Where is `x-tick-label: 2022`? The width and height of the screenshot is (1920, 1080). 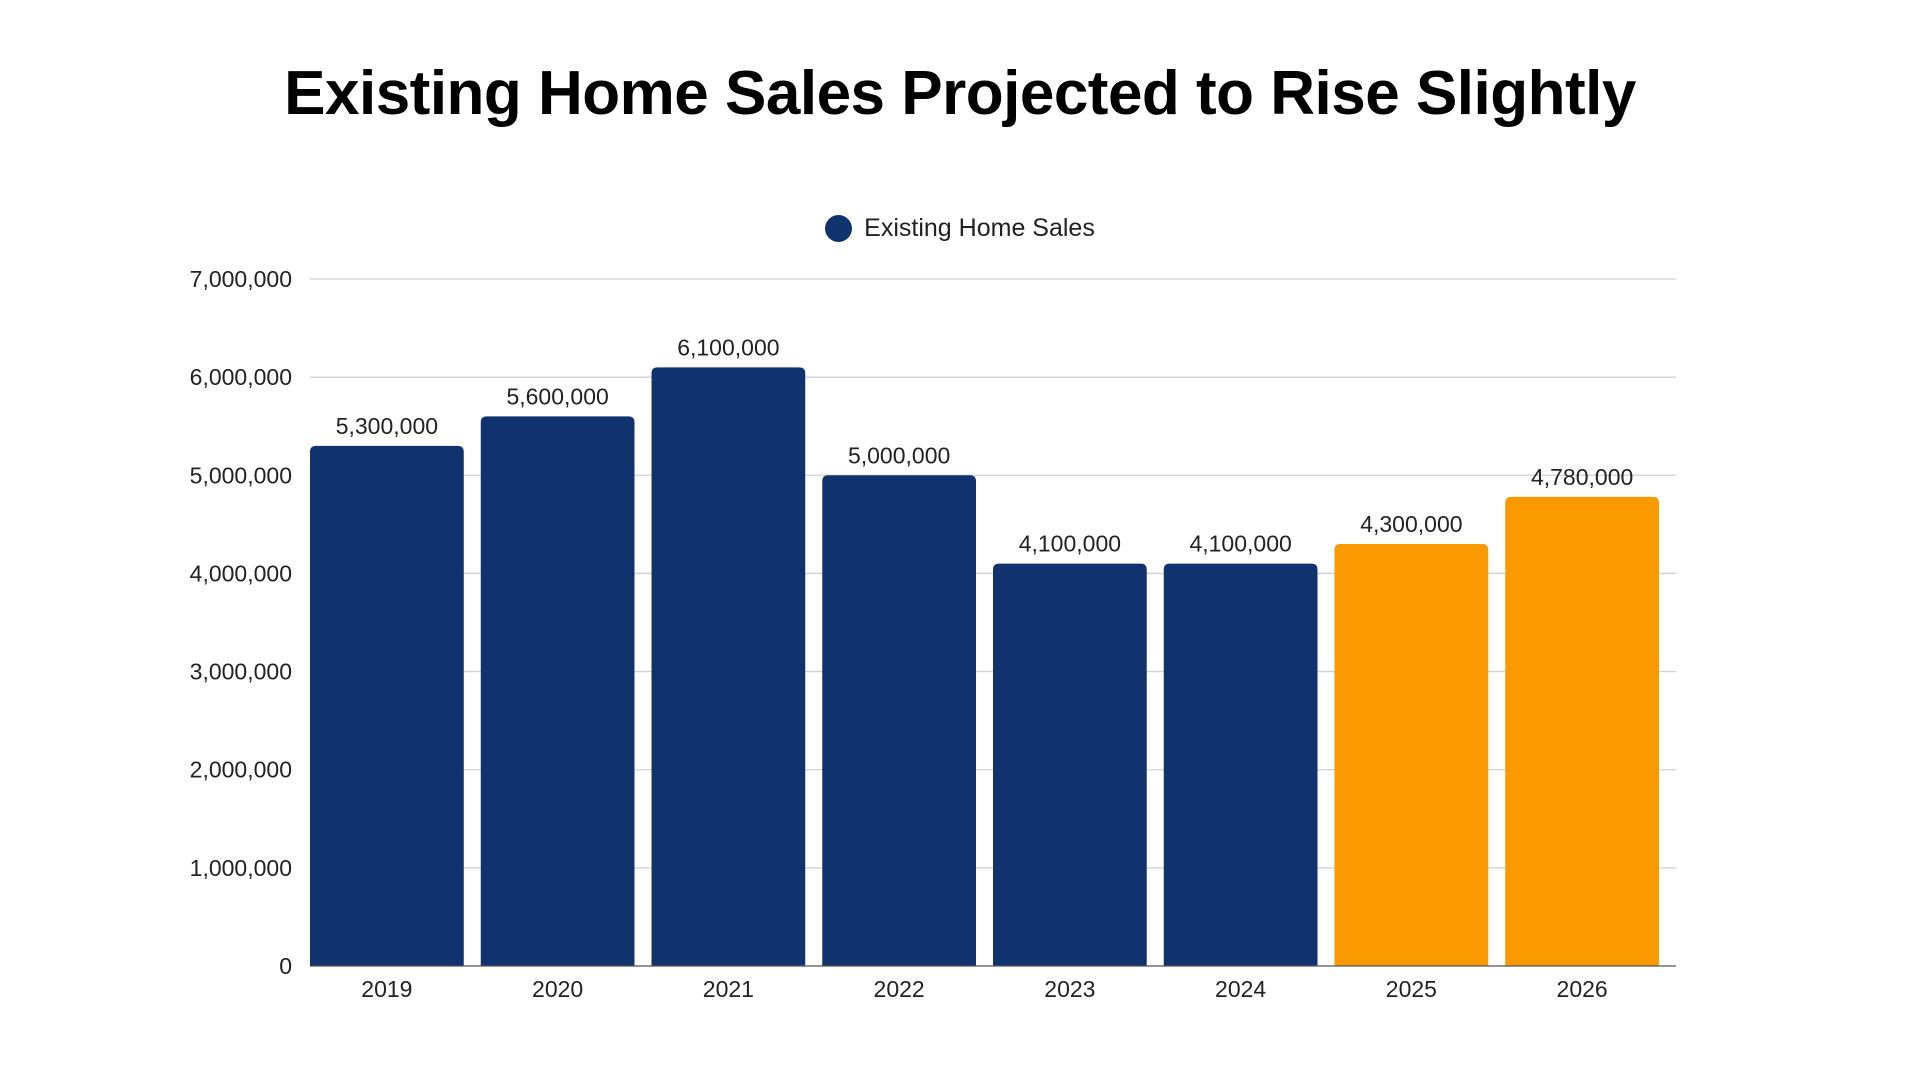 x-tick-label: 2022 is located at coordinates (899, 989).